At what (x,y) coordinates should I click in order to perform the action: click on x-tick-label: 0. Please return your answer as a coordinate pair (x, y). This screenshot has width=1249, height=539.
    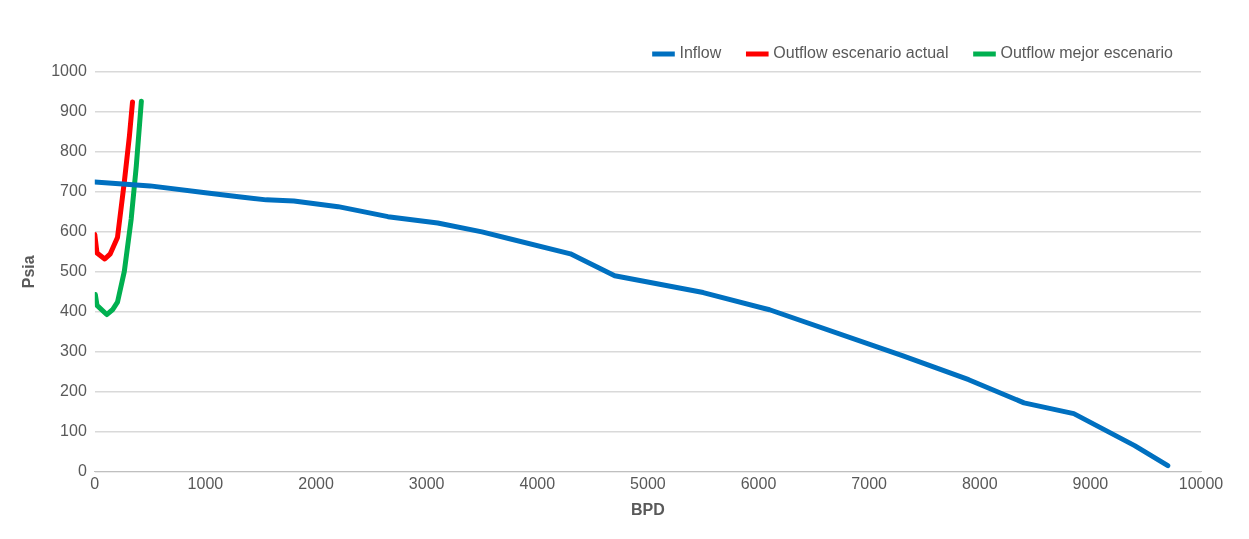
    Looking at the image, I should click on (95, 483).